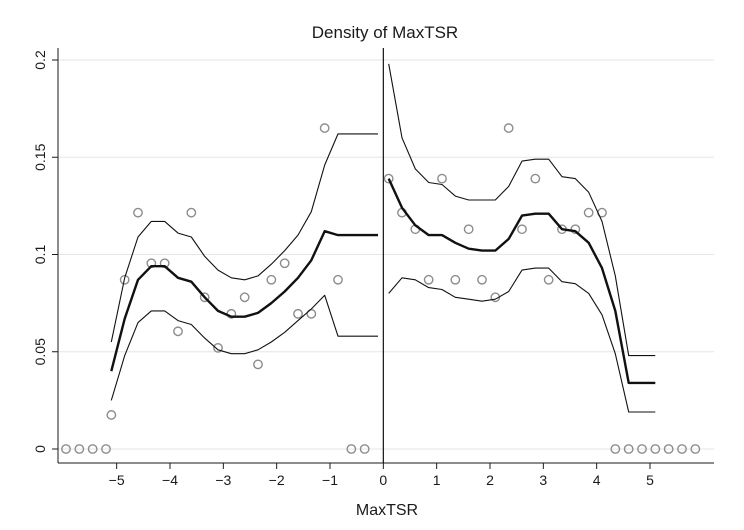 The image size is (744, 530). I want to click on series-fit-right, so click(521, 281).